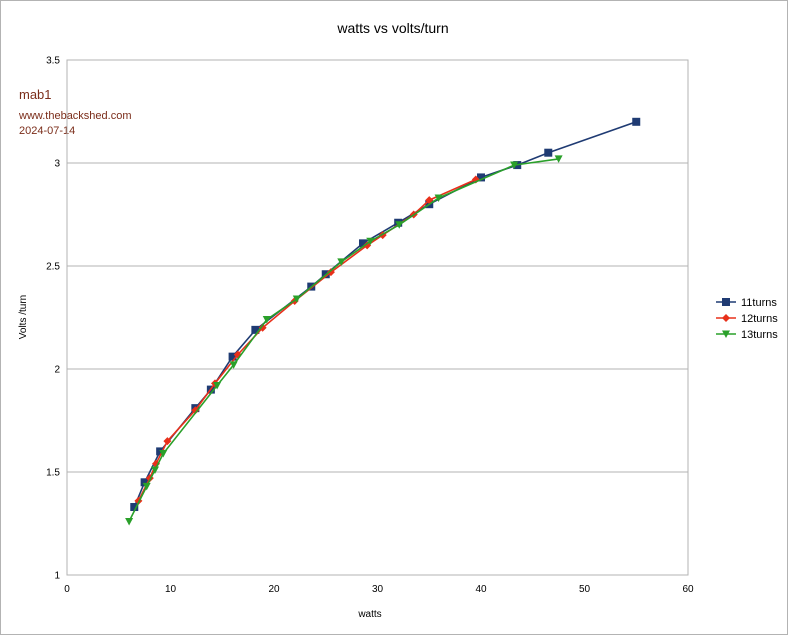  Describe the element at coordinates (759, 335) in the screenshot. I see `legend-label: 13turns` at that location.